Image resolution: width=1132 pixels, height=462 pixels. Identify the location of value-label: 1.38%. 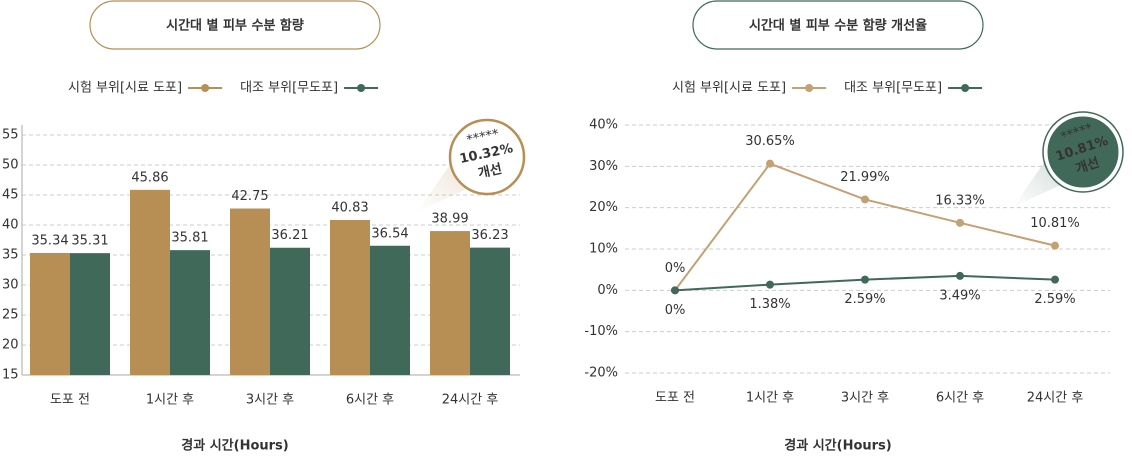
(769, 304).